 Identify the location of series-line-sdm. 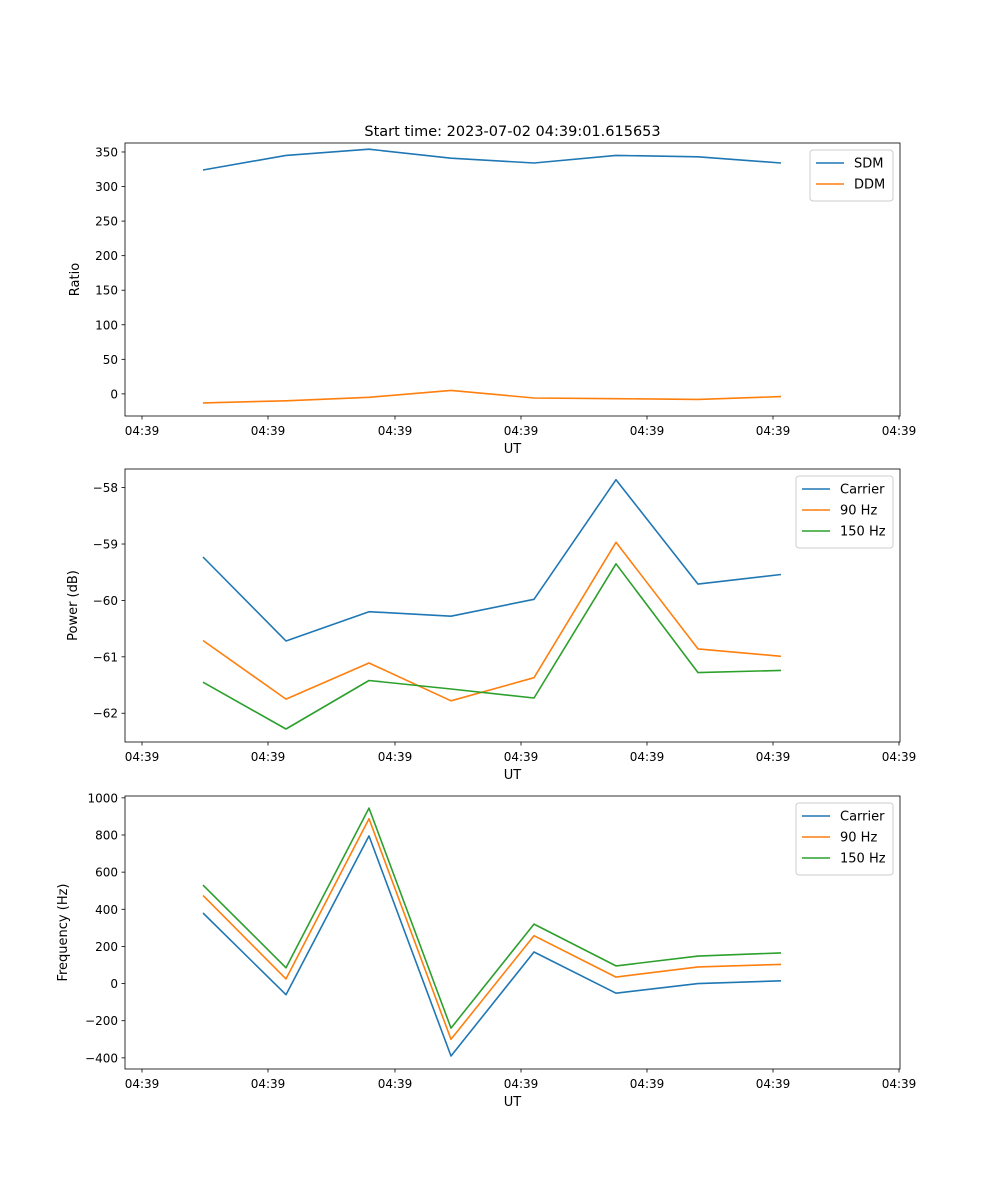
(492, 159).